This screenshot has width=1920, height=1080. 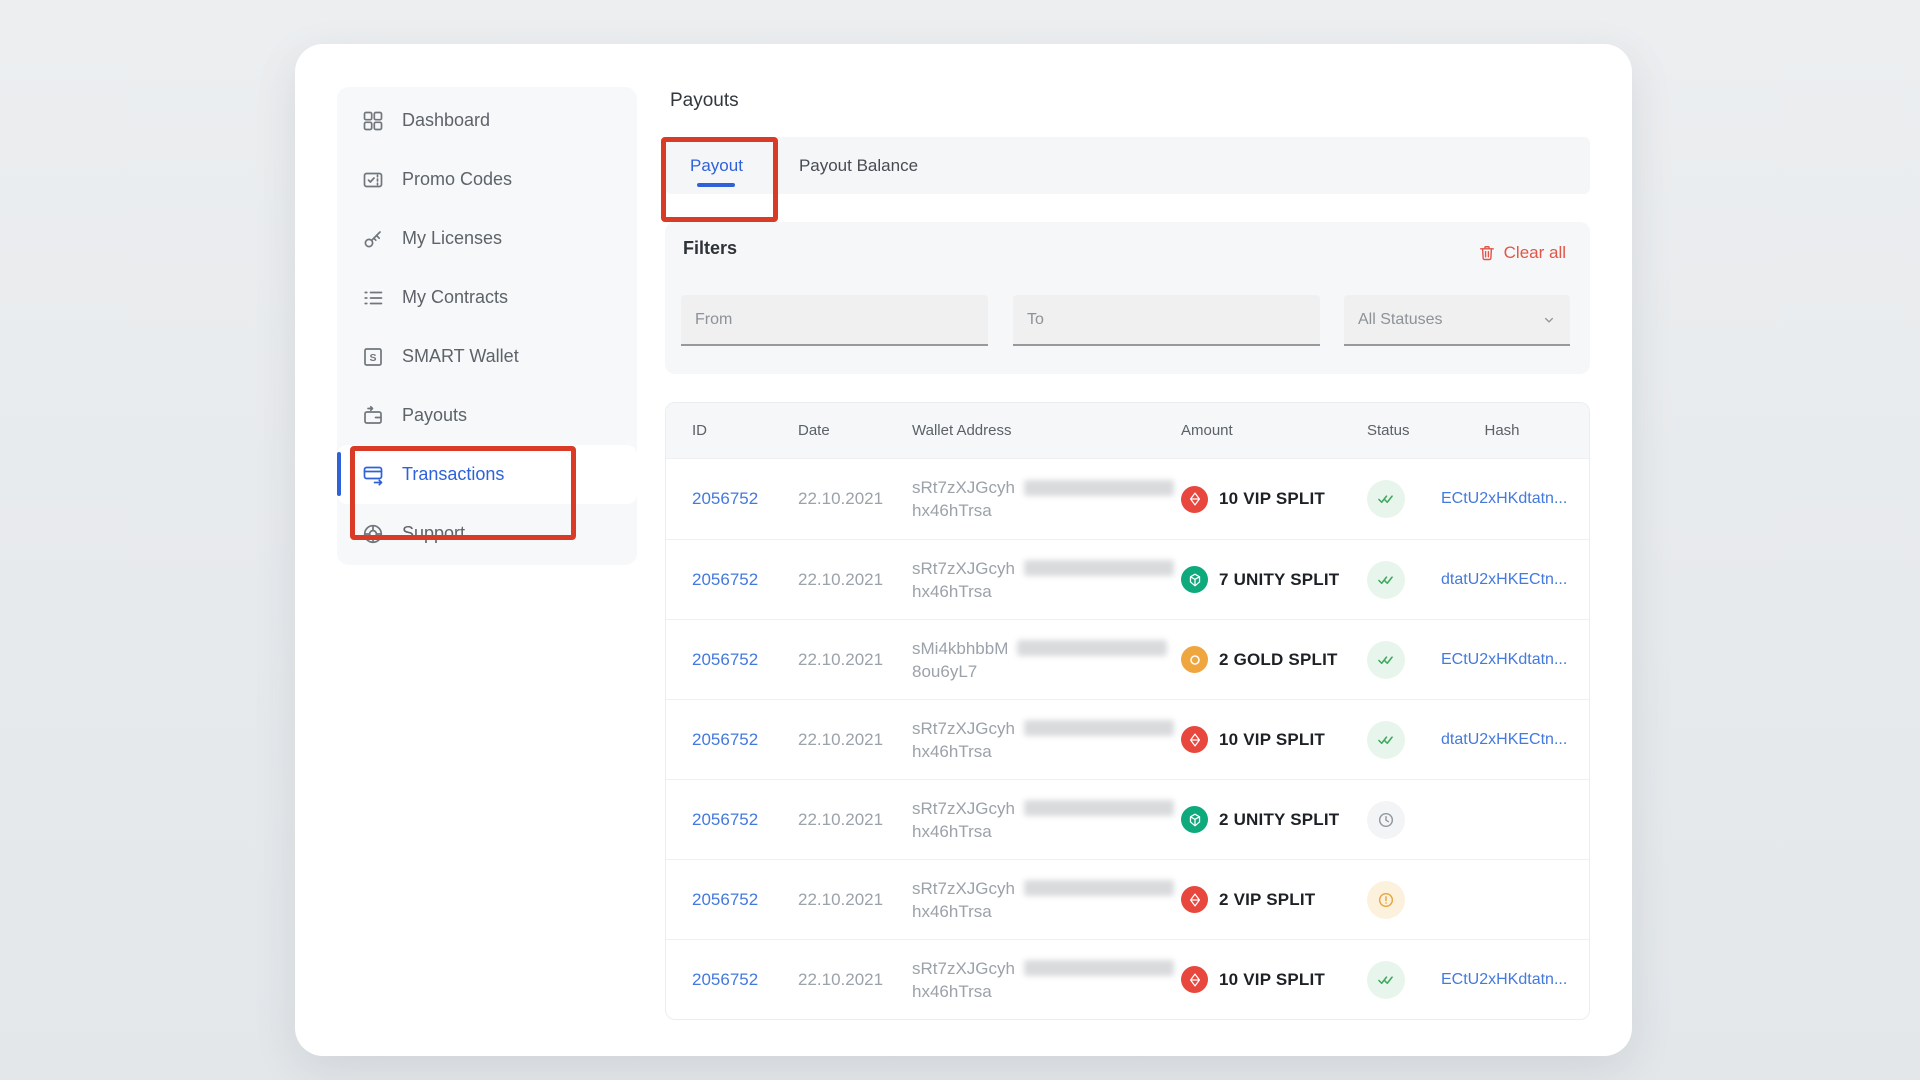 What do you see at coordinates (487, 356) in the screenshot?
I see `sidebar-item-smart-wallet: SMART Wallet` at bounding box center [487, 356].